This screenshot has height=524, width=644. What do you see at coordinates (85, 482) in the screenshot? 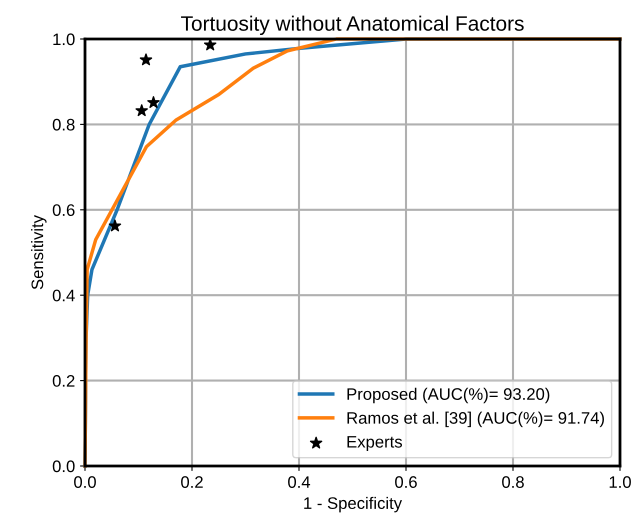
I see `x-tick-label: 0.0` at bounding box center [85, 482].